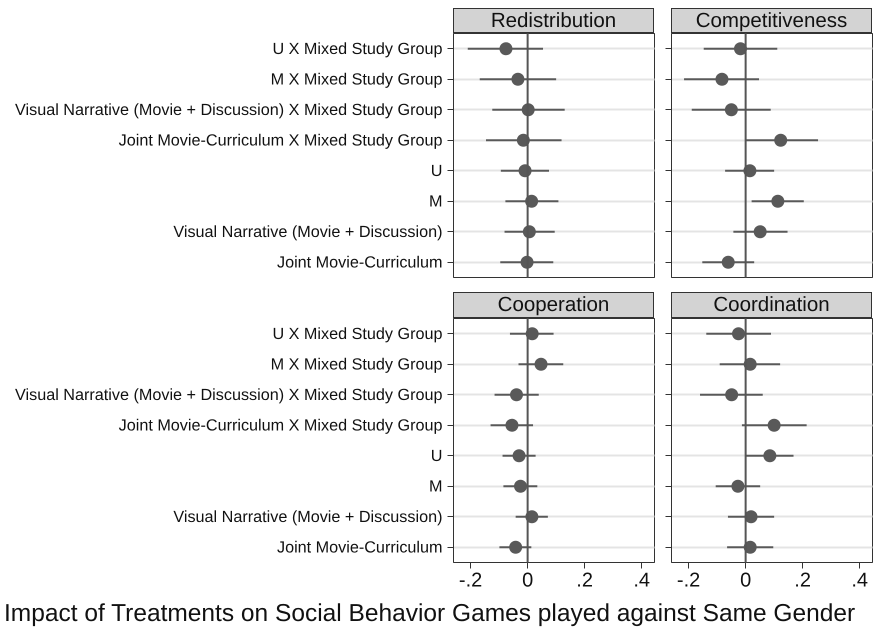 The height and width of the screenshot is (630, 873). What do you see at coordinates (430, 614) in the screenshot?
I see `text: Impact of Treatments on Social Behavior Games played against Same Gender` at bounding box center [430, 614].